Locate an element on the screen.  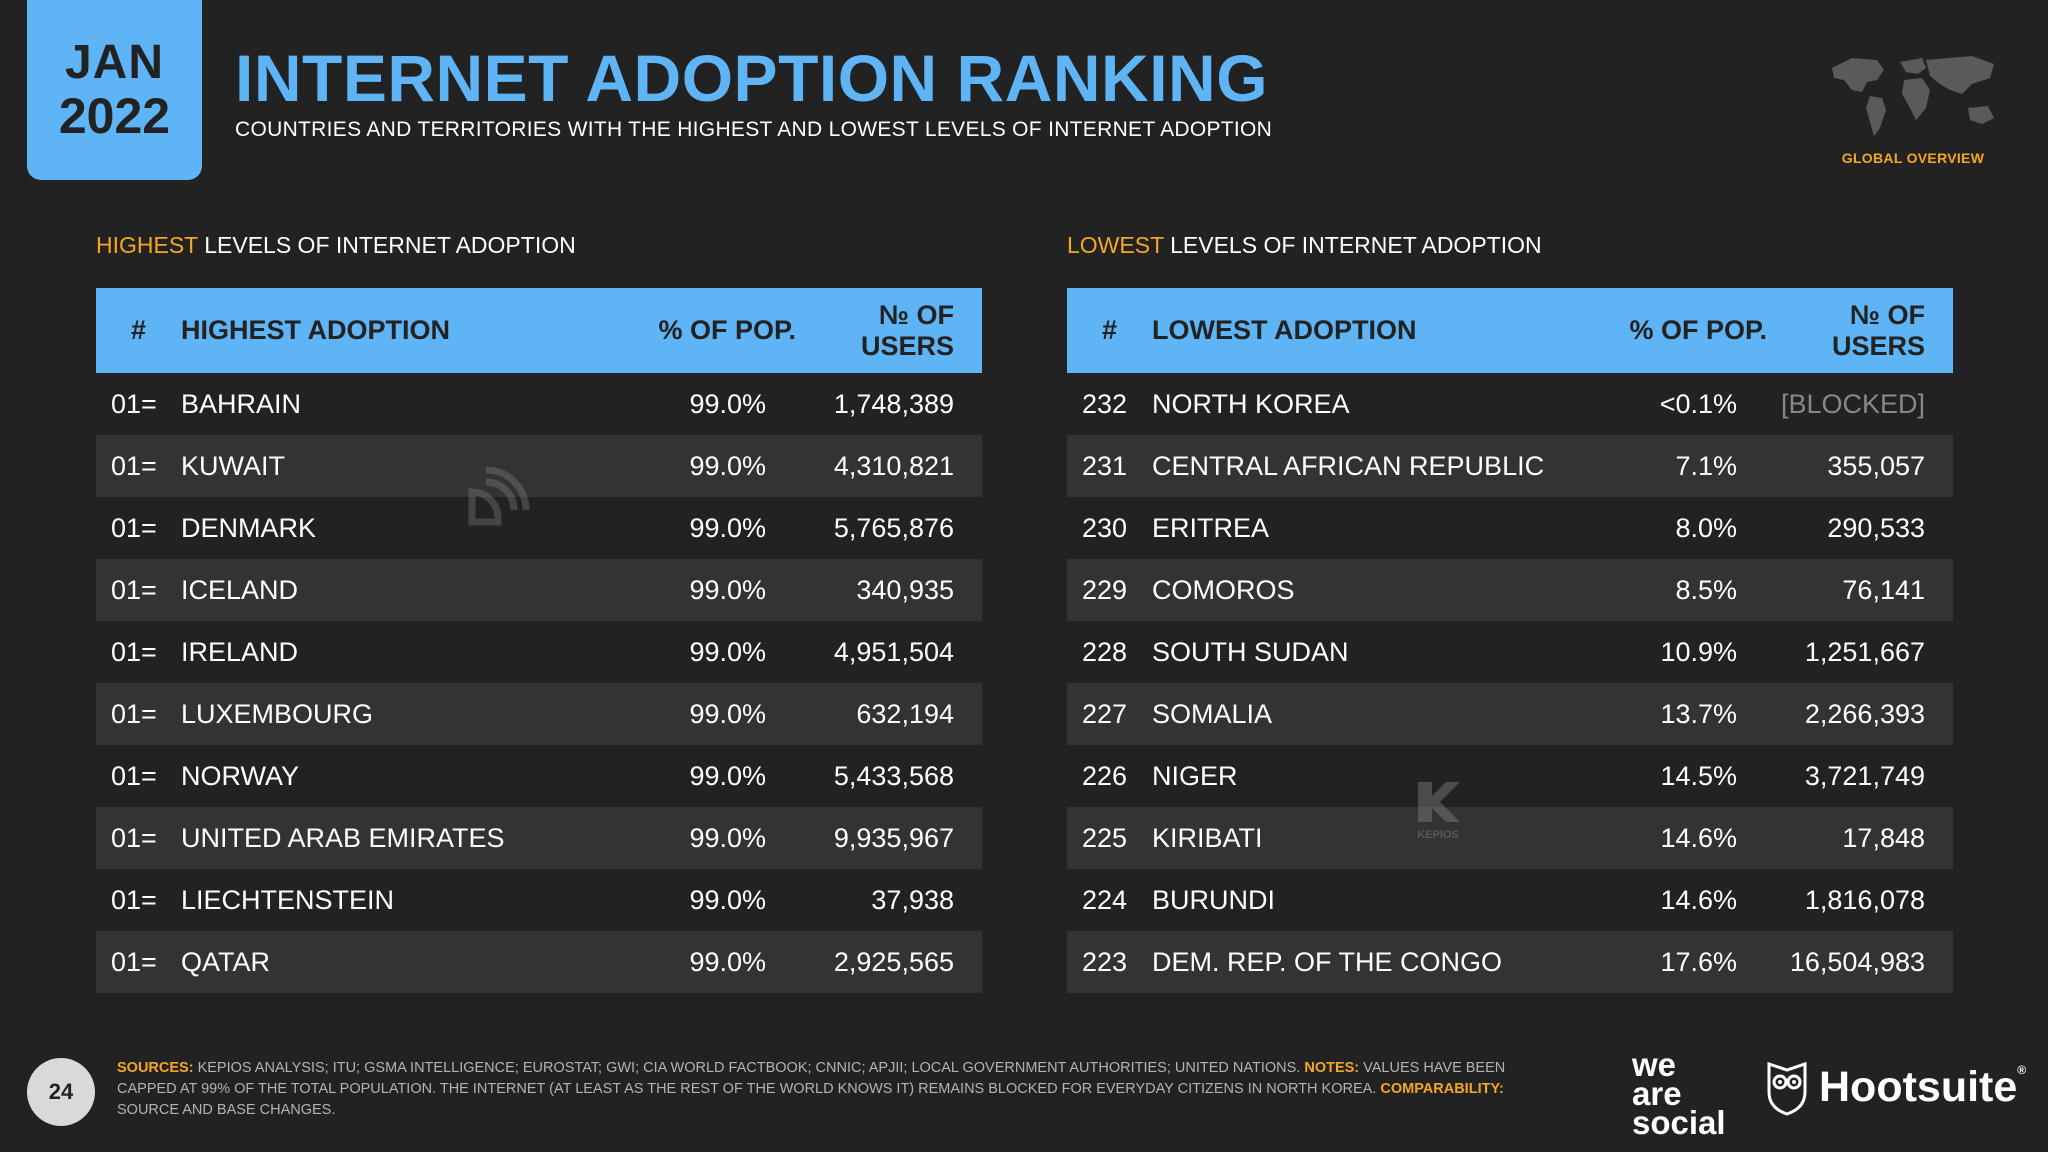
users-cell: 4,310,821 is located at coordinates (893, 465).